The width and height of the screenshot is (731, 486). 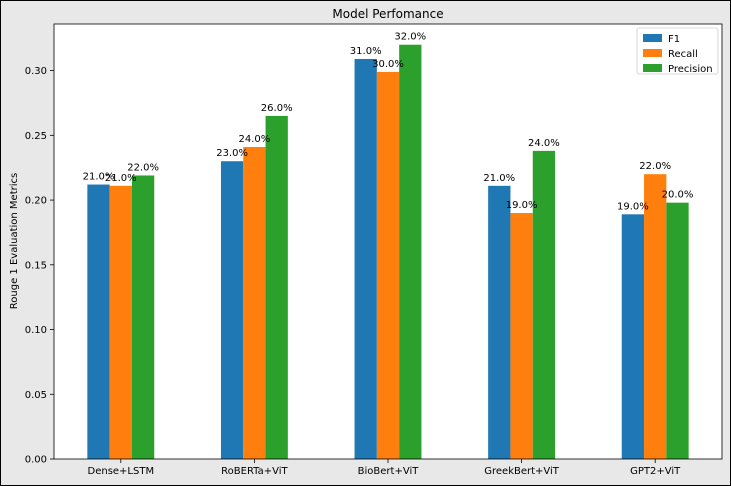 I want to click on y-axis-title: Rouge 1 Evaluation Metrics, so click(x=14, y=241).